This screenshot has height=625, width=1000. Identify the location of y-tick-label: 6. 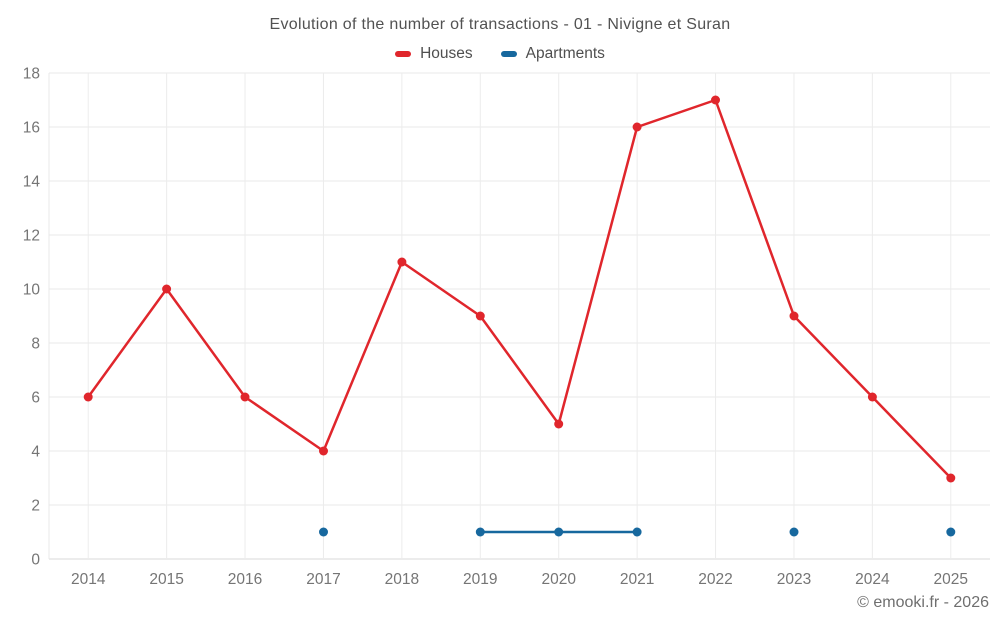
(35, 398).